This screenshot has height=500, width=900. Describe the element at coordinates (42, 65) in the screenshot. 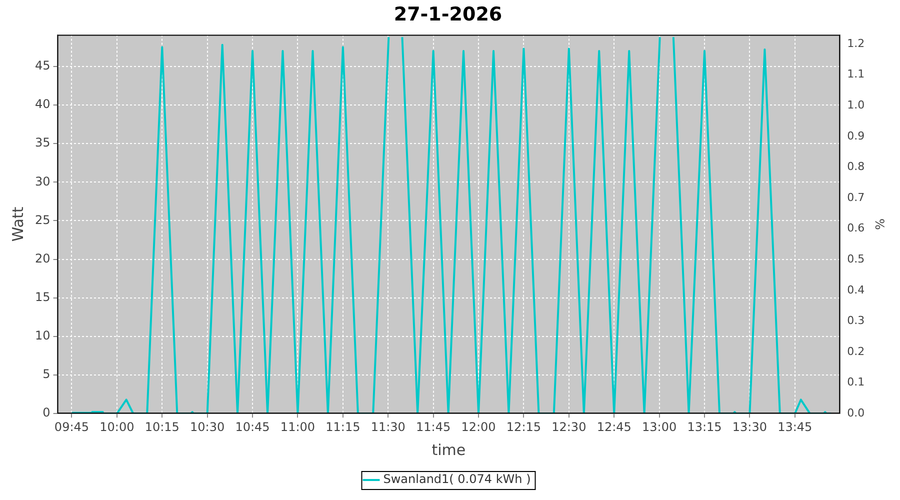

I see `y-tick-label: 45` at that location.